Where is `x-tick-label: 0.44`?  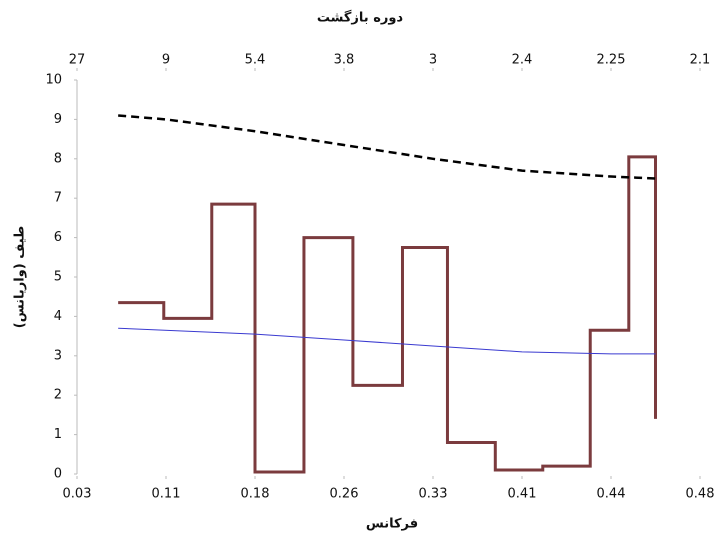
x-tick-label: 0.44 is located at coordinates (611, 494).